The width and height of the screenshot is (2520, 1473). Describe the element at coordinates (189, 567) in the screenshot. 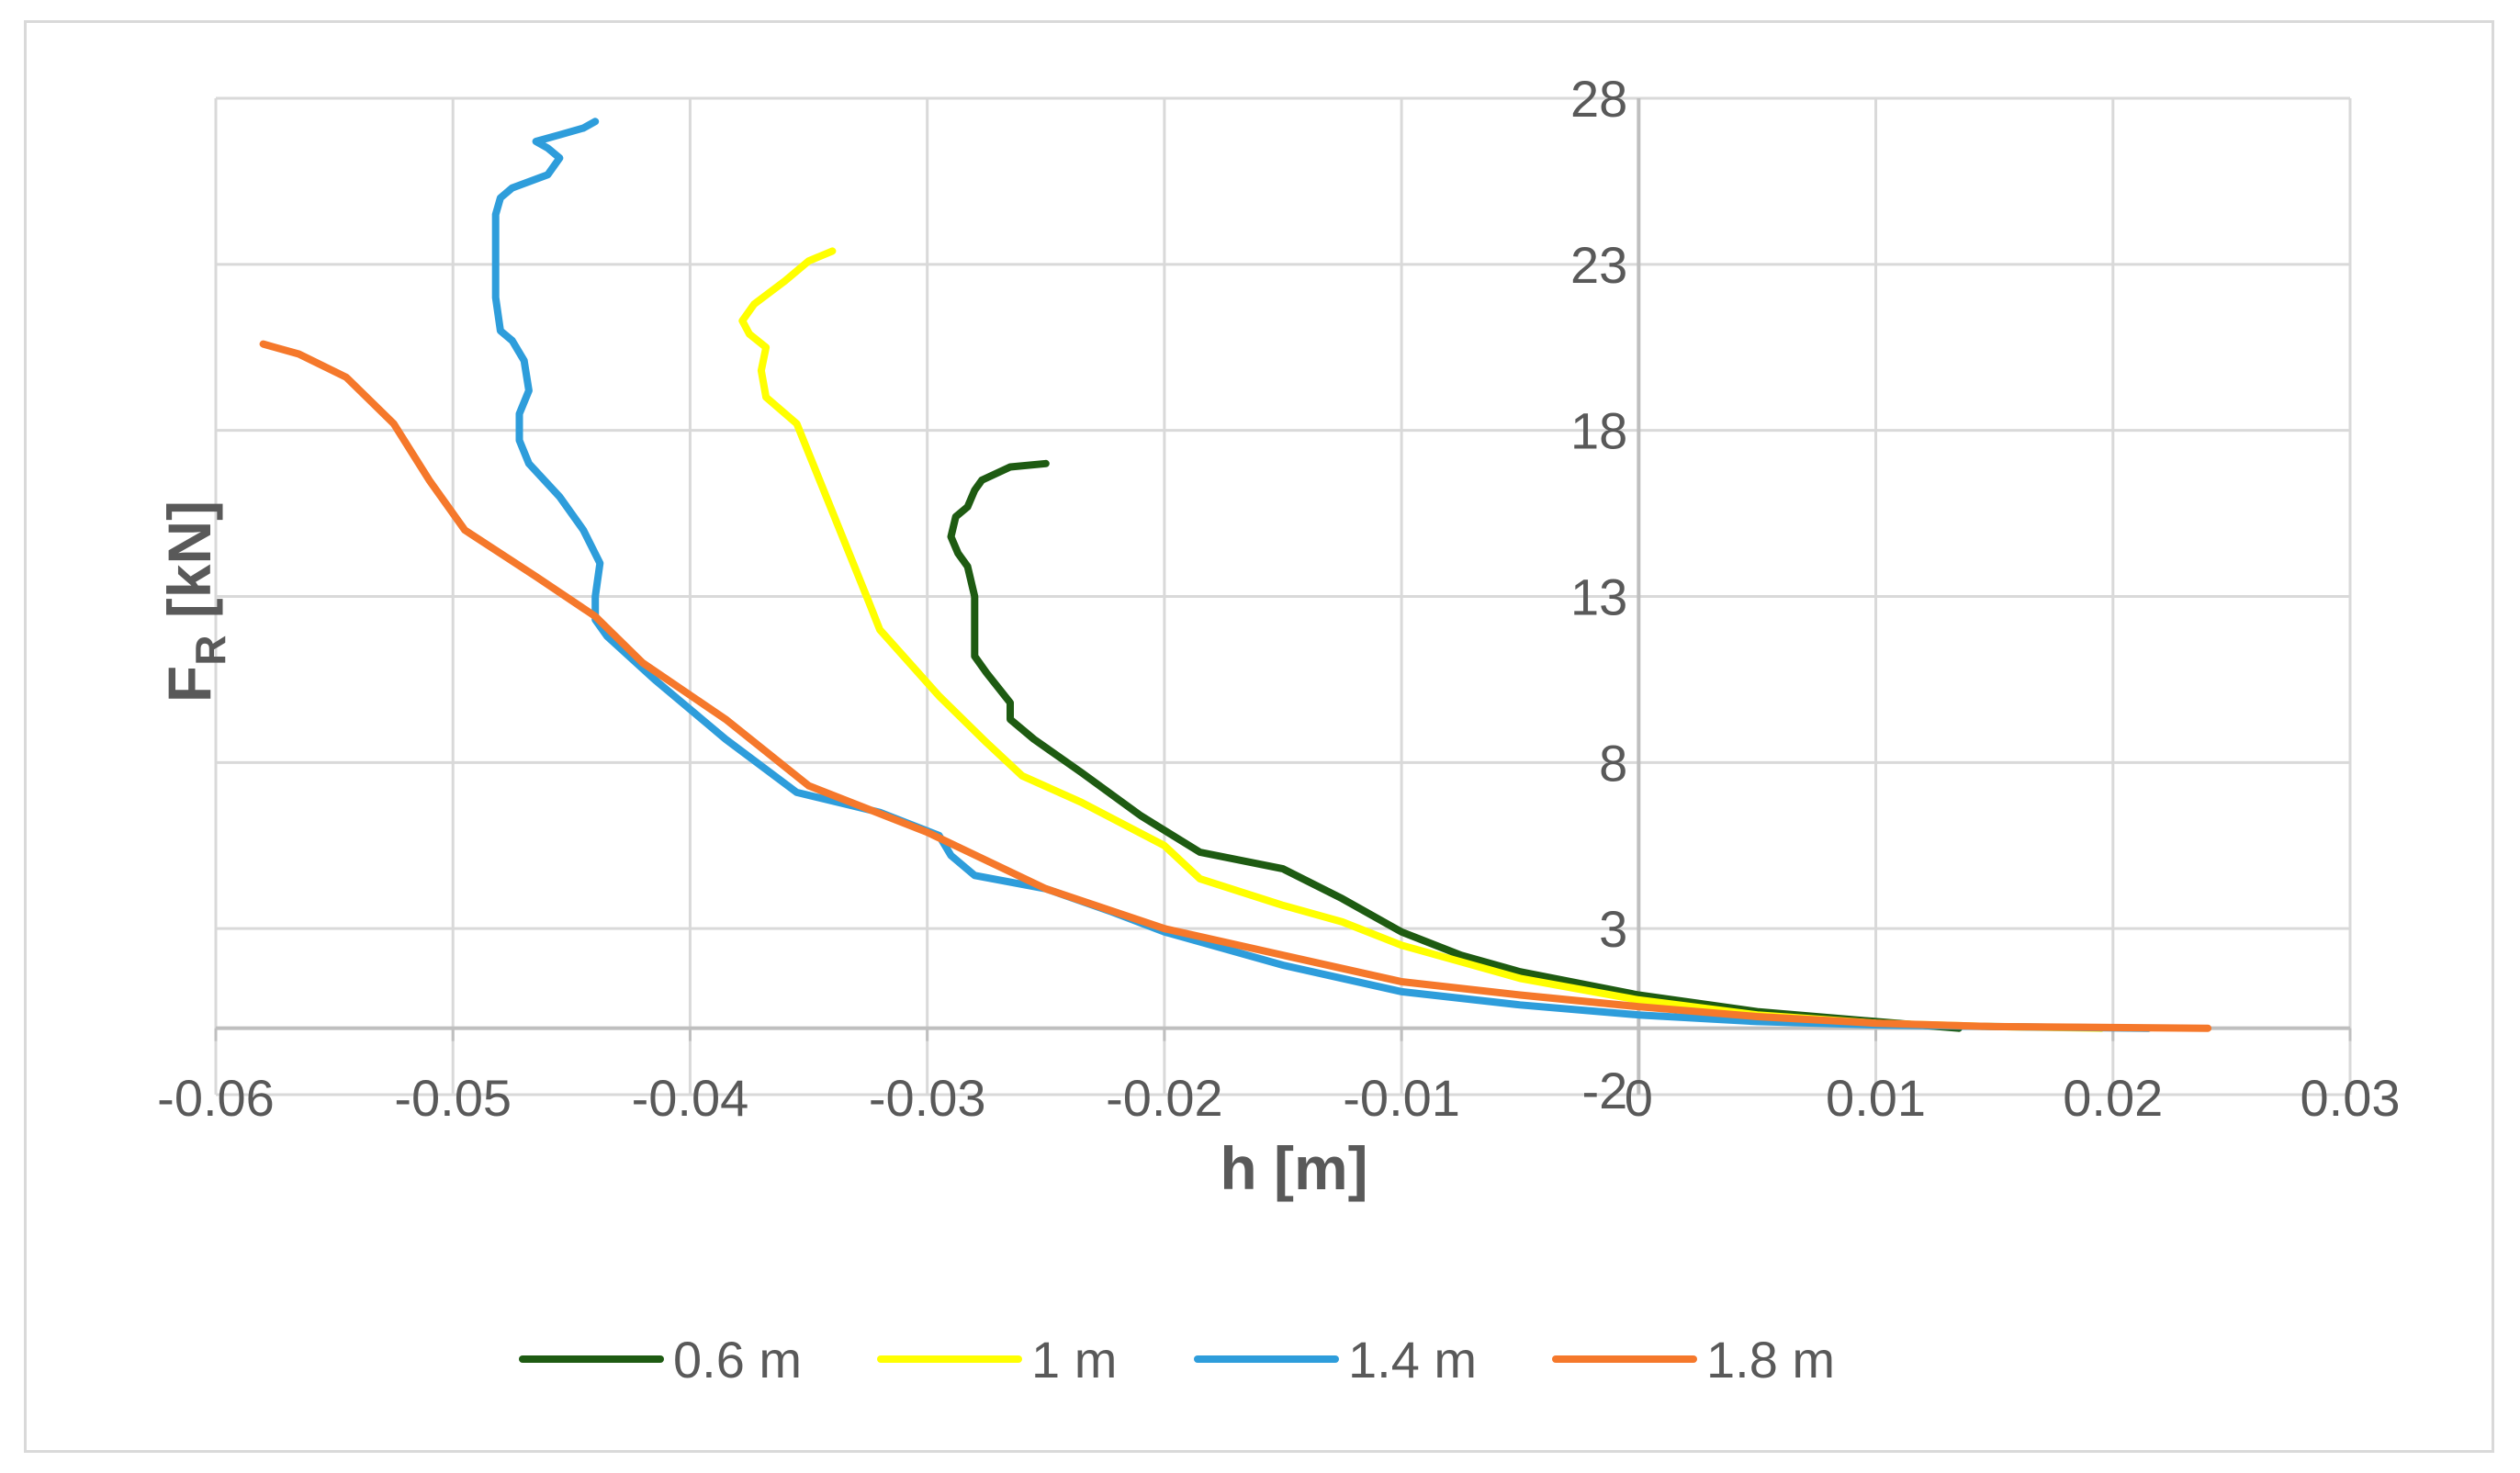

I see `y-axis-title-unit: [kN]` at that location.